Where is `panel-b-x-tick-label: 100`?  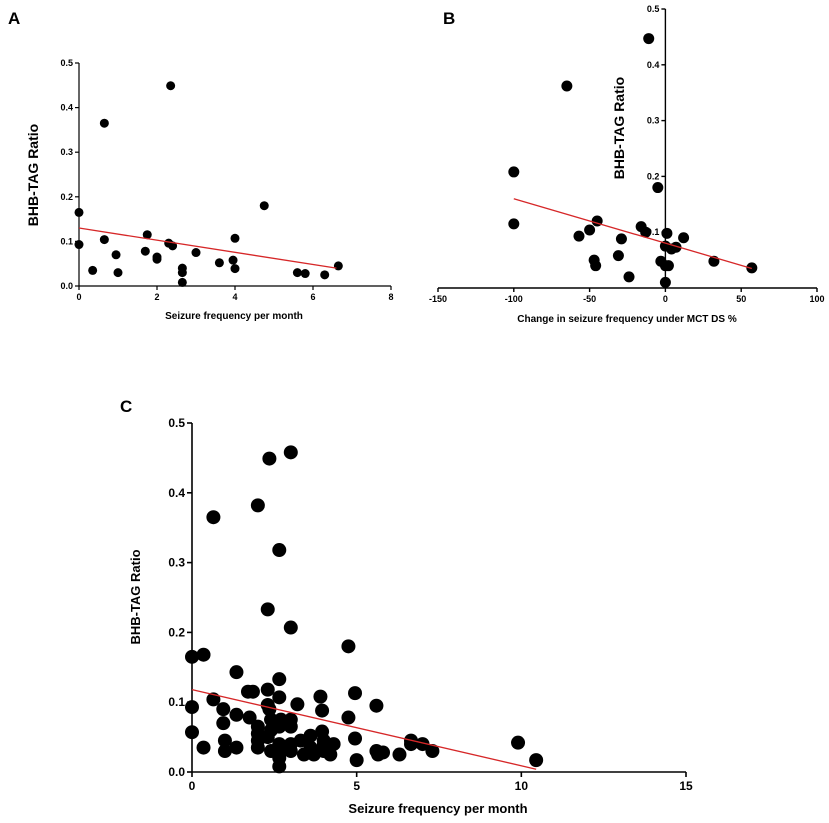 panel-b-x-tick-label: 100 is located at coordinates (816, 299).